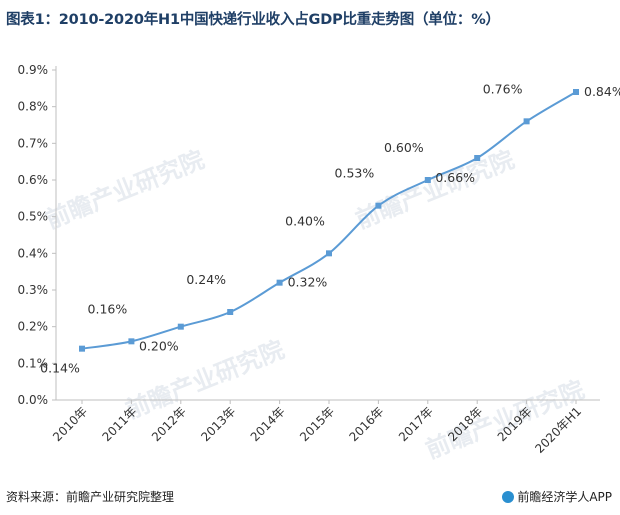  Describe the element at coordinates (169, 424) in the screenshot. I see `x-tick-label: 2012年` at that location.